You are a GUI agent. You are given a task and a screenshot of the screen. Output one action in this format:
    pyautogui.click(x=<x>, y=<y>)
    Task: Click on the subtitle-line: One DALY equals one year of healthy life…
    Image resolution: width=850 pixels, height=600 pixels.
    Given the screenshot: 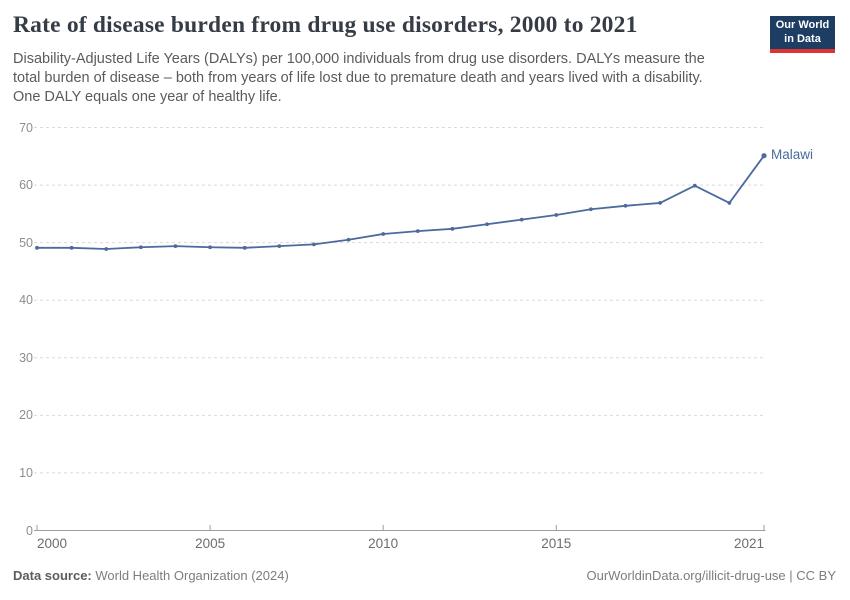 What is the action you would take?
    pyautogui.click(x=147, y=97)
    